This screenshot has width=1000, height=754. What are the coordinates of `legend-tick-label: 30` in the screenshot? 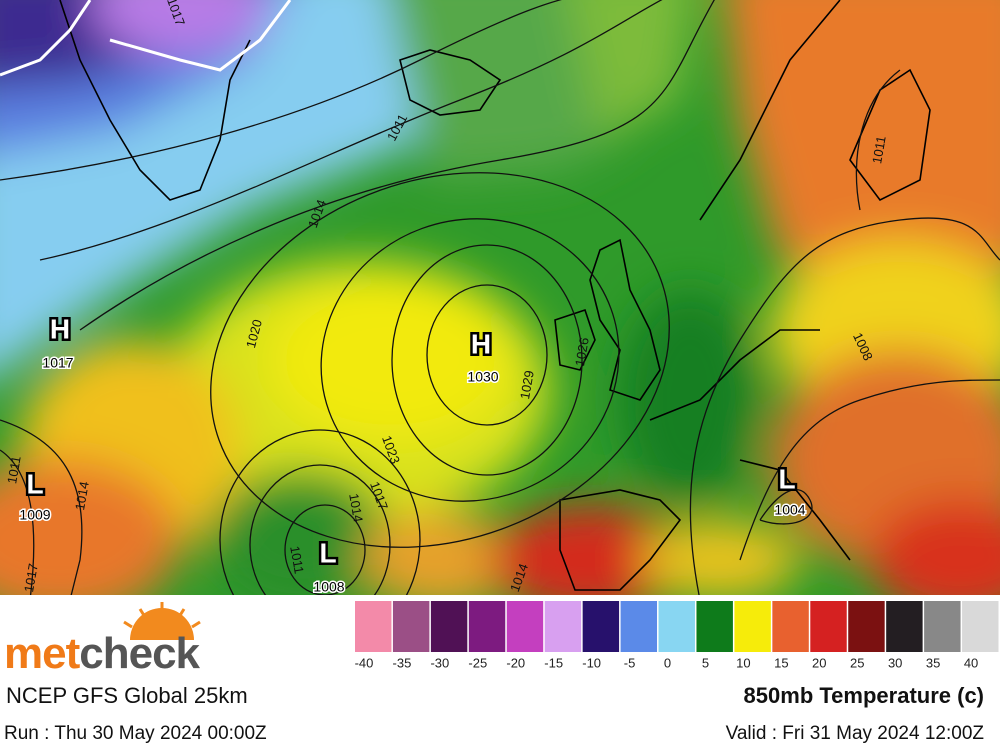 It's located at (895, 662).